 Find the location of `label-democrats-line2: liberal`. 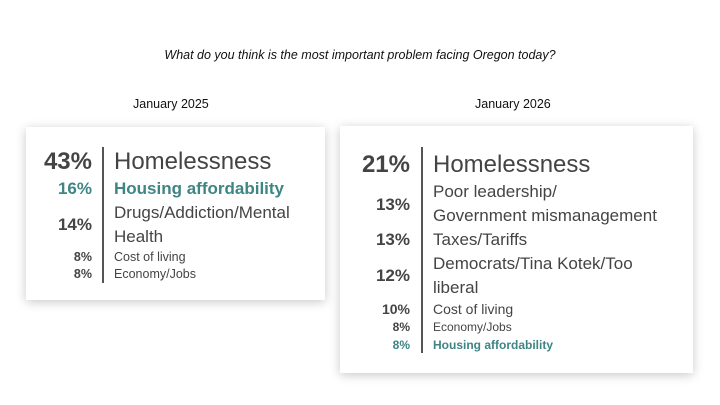

label-democrats-line2: liberal is located at coordinates (456, 287).